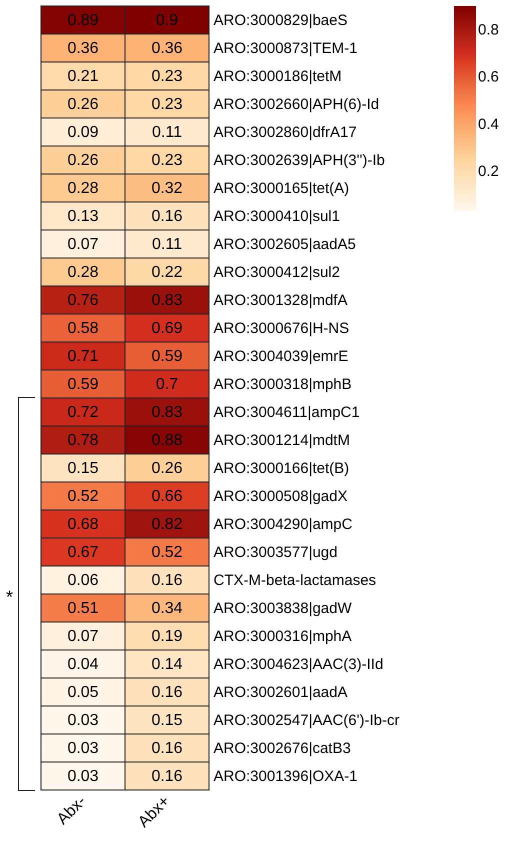  I want to click on data-label: 0.04, so click(83, 664).